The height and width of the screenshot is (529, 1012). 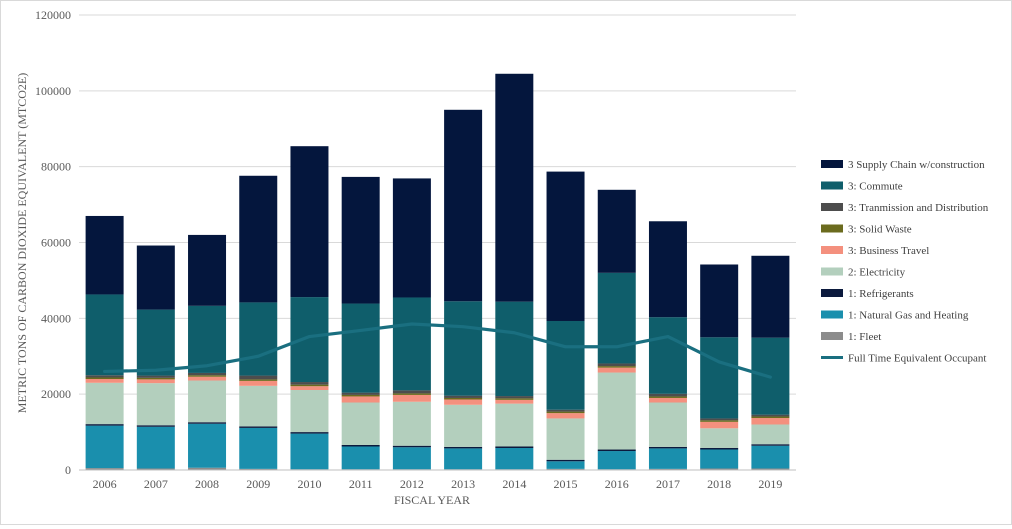 What do you see at coordinates (908, 316) in the screenshot?
I see `legend-label: 1: Natural Gas and Heating` at bounding box center [908, 316].